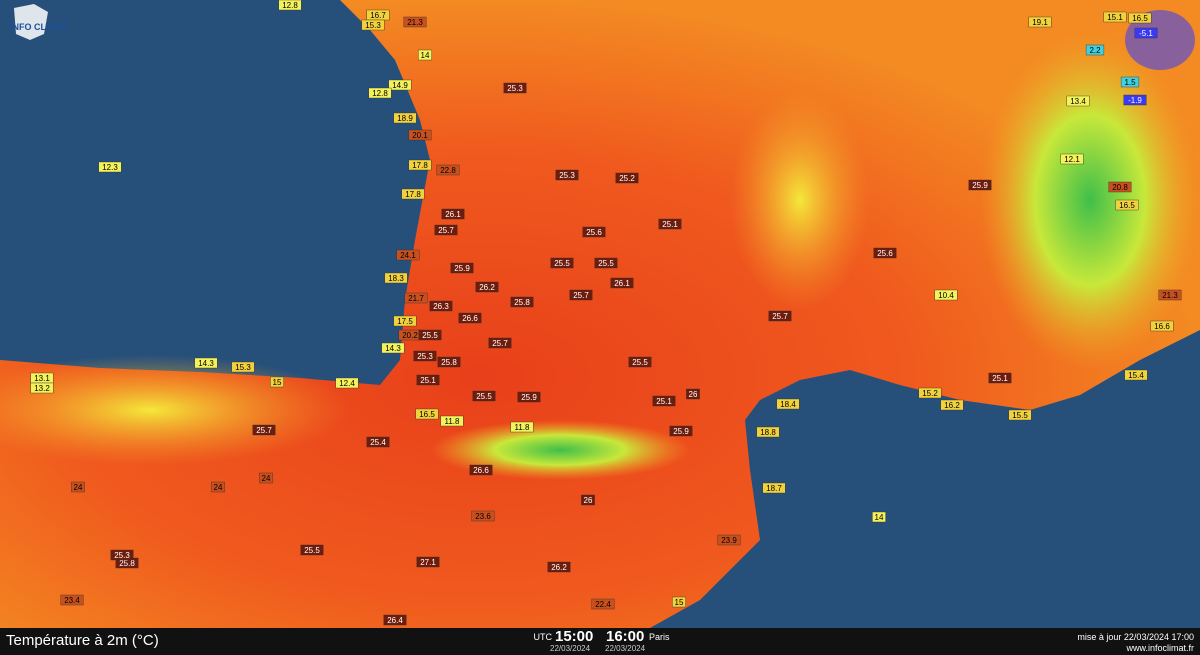 Image resolution: width=1200 pixels, height=655 pixels. I want to click on station-value: 20.1, so click(420, 135).